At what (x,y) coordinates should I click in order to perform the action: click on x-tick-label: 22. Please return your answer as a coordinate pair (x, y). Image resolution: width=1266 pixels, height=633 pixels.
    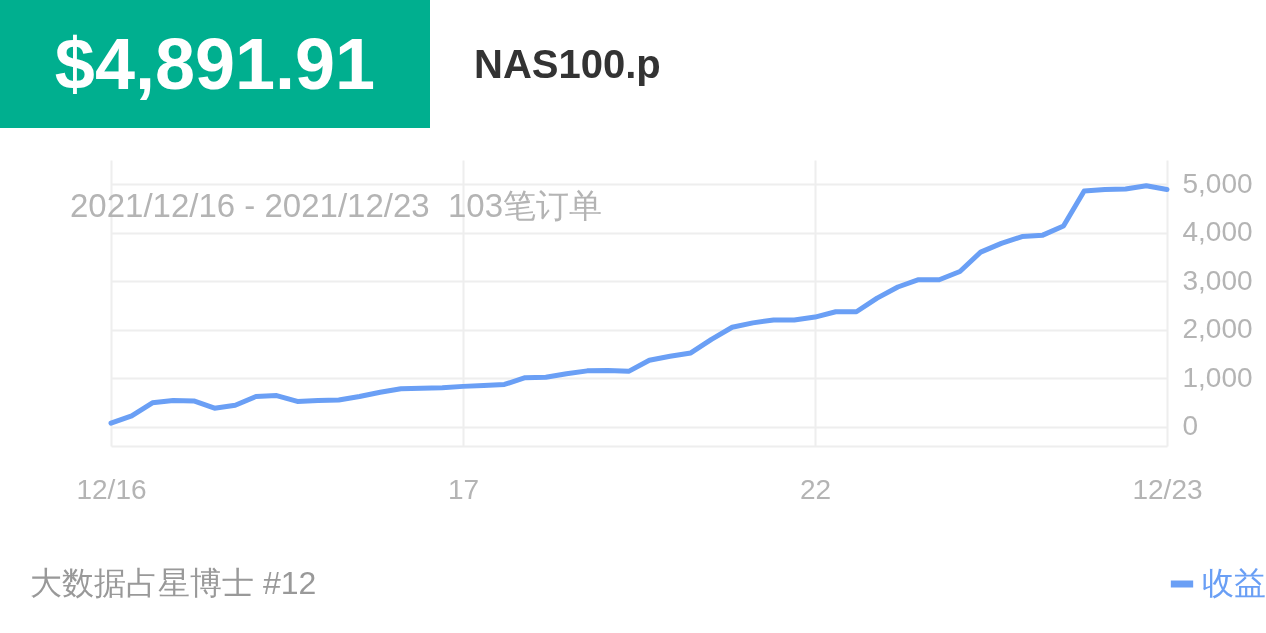
    Looking at the image, I should click on (815, 489).